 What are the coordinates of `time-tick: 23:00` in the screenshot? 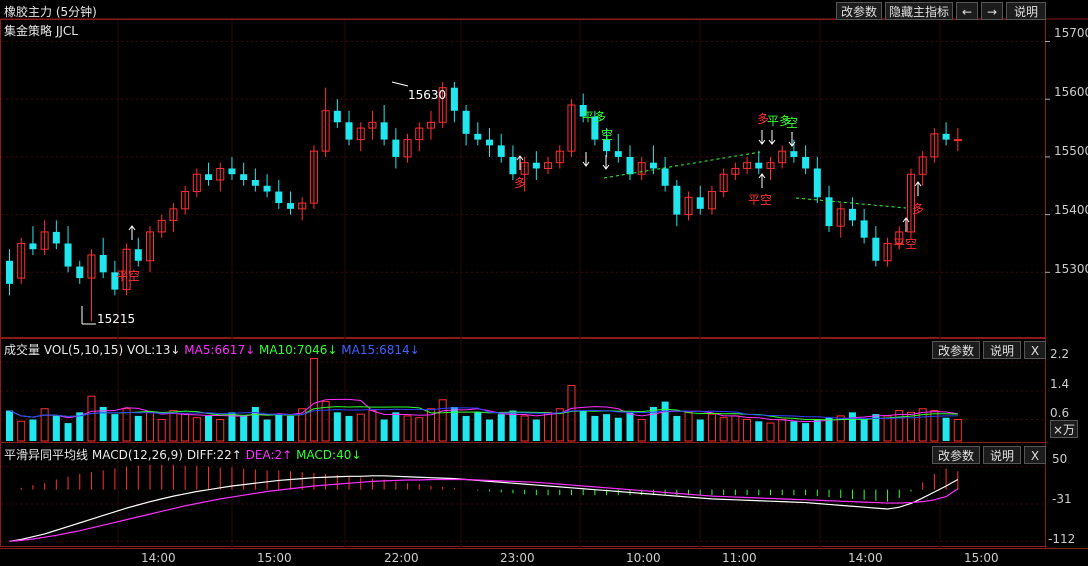 It's located at (517, 558).